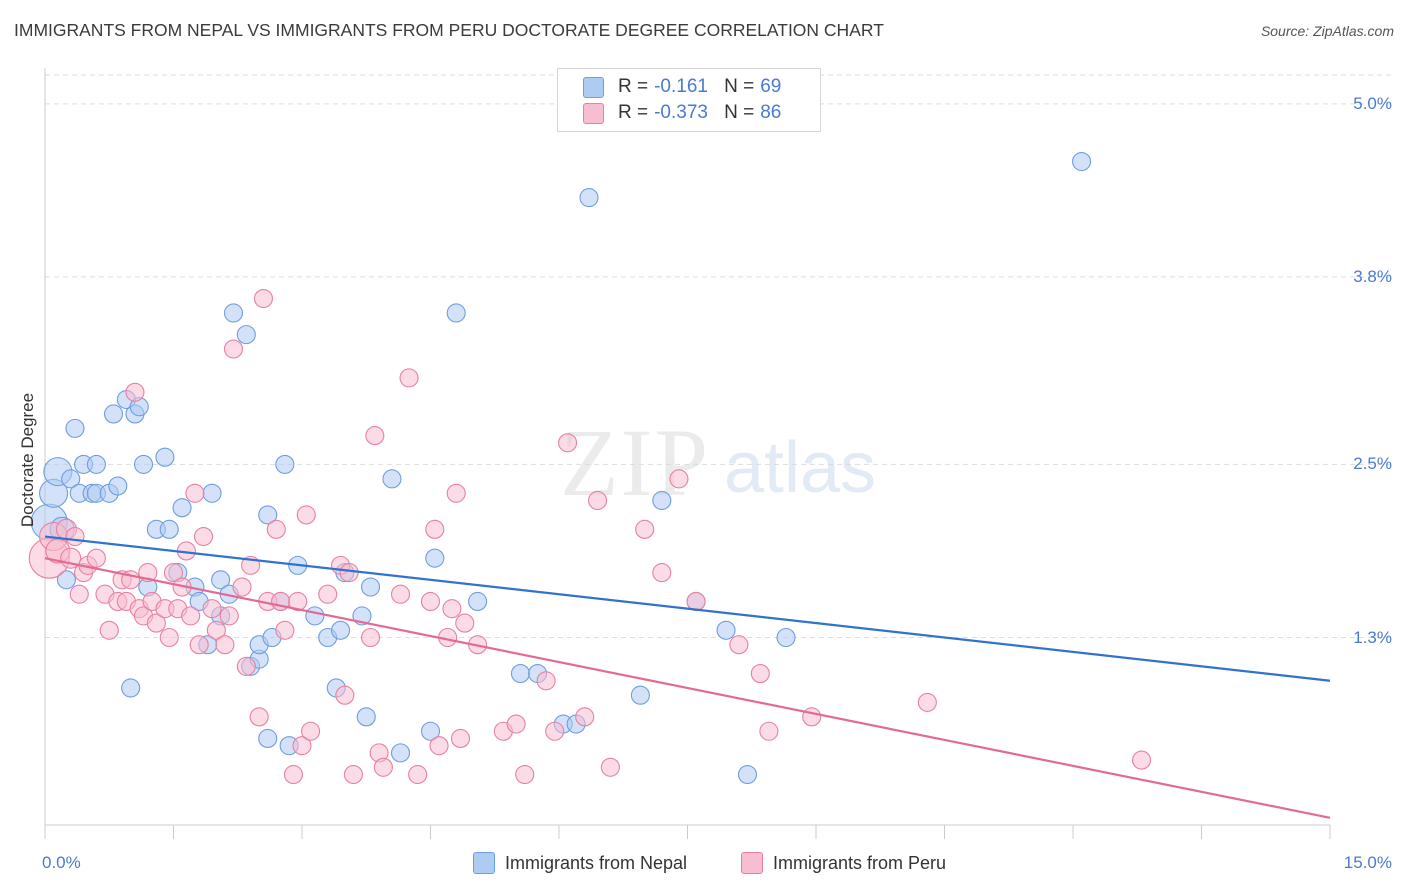 The height and width of the screenshot is (892, 1406). What do you see at coordinates (1372, 103) in the screenshot?
I see `y-tick-label-3: 5.0%` at bounding box center [1372, 103].